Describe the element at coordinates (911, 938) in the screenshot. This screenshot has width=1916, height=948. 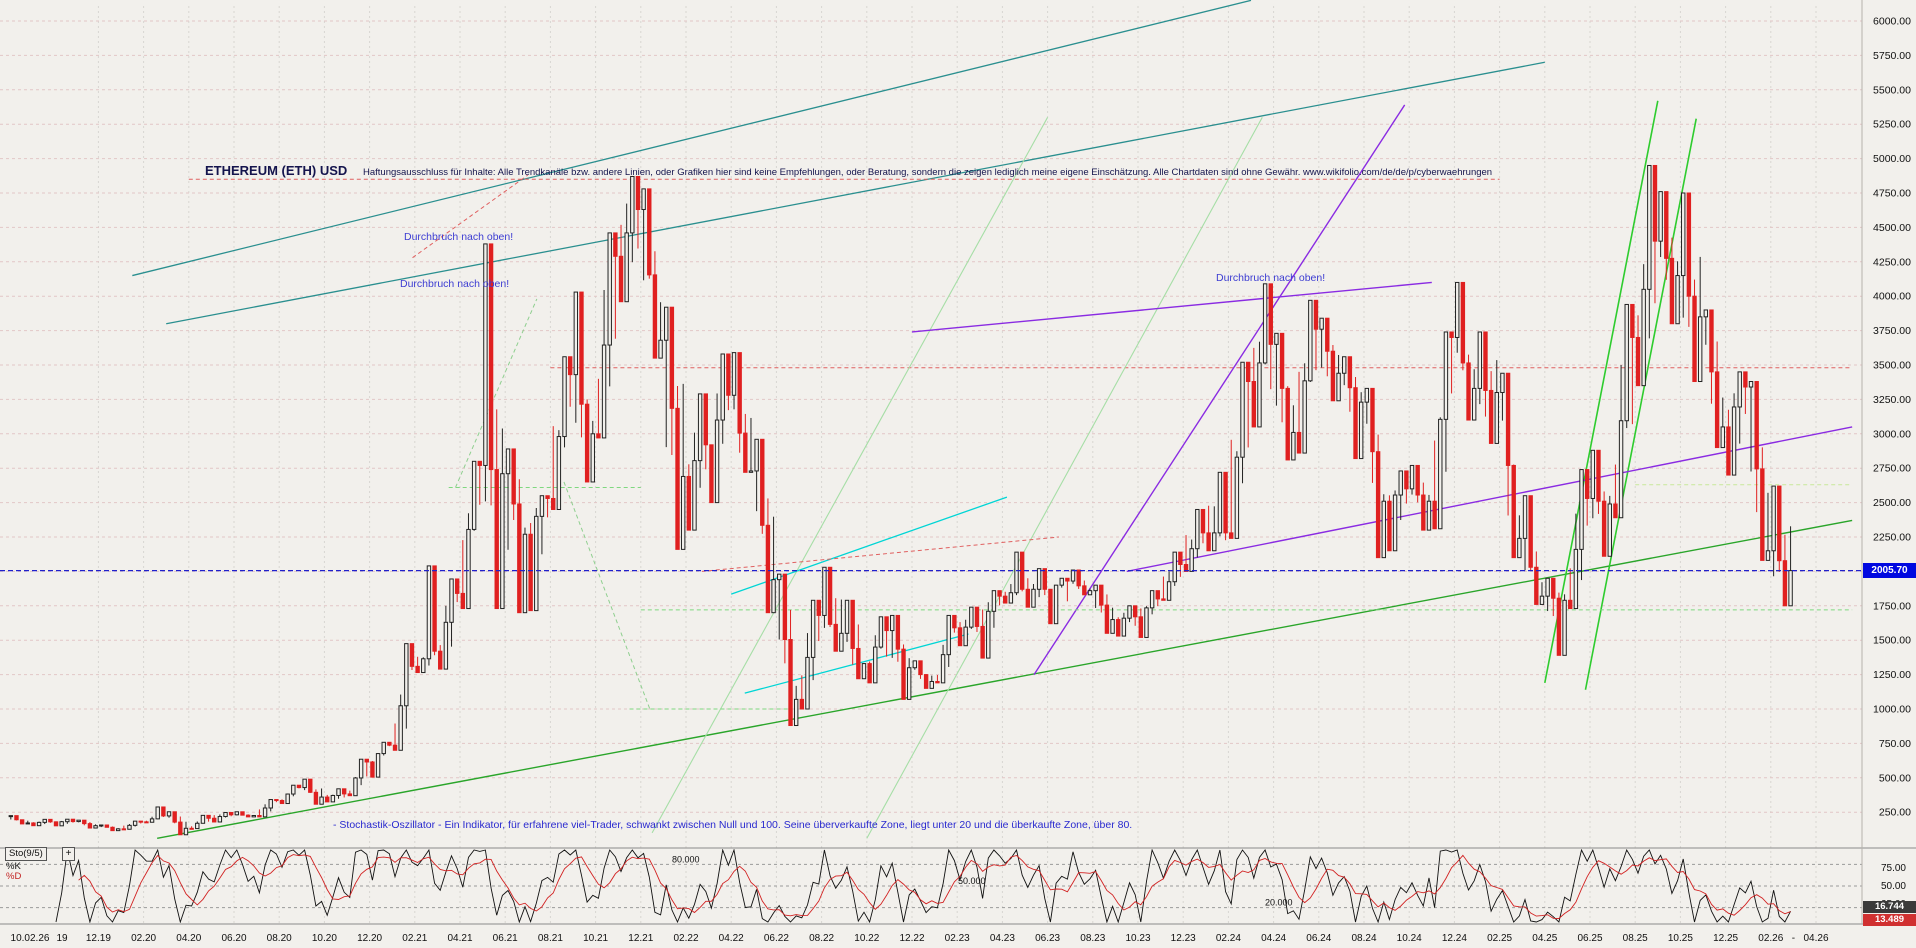
I see `x-axis-label: 12.22` at that location.